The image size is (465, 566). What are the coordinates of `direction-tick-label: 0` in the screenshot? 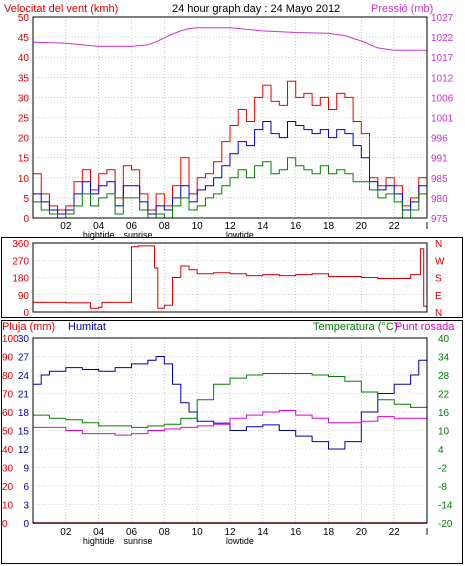 It's located at (26, 313).